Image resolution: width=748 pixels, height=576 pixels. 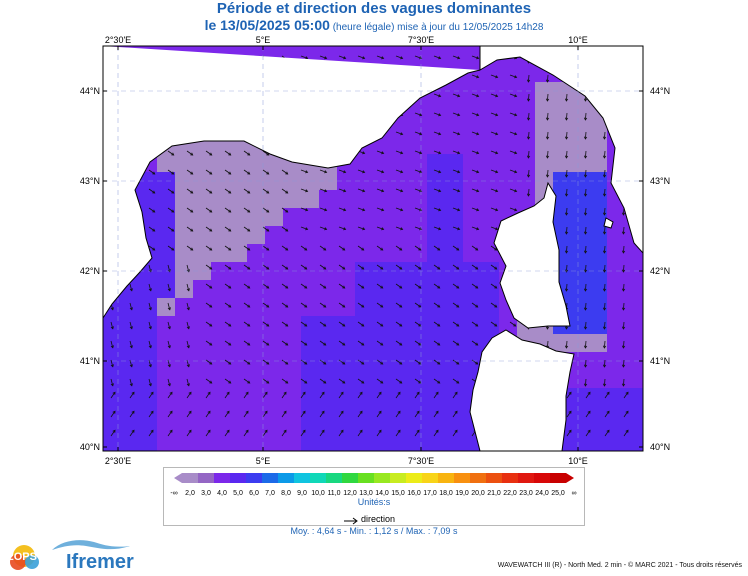 What do you see at coordinates (90, 181) in the screenshot?
I see `lat-label-43: 43°N` at bounding box center [90, 181].